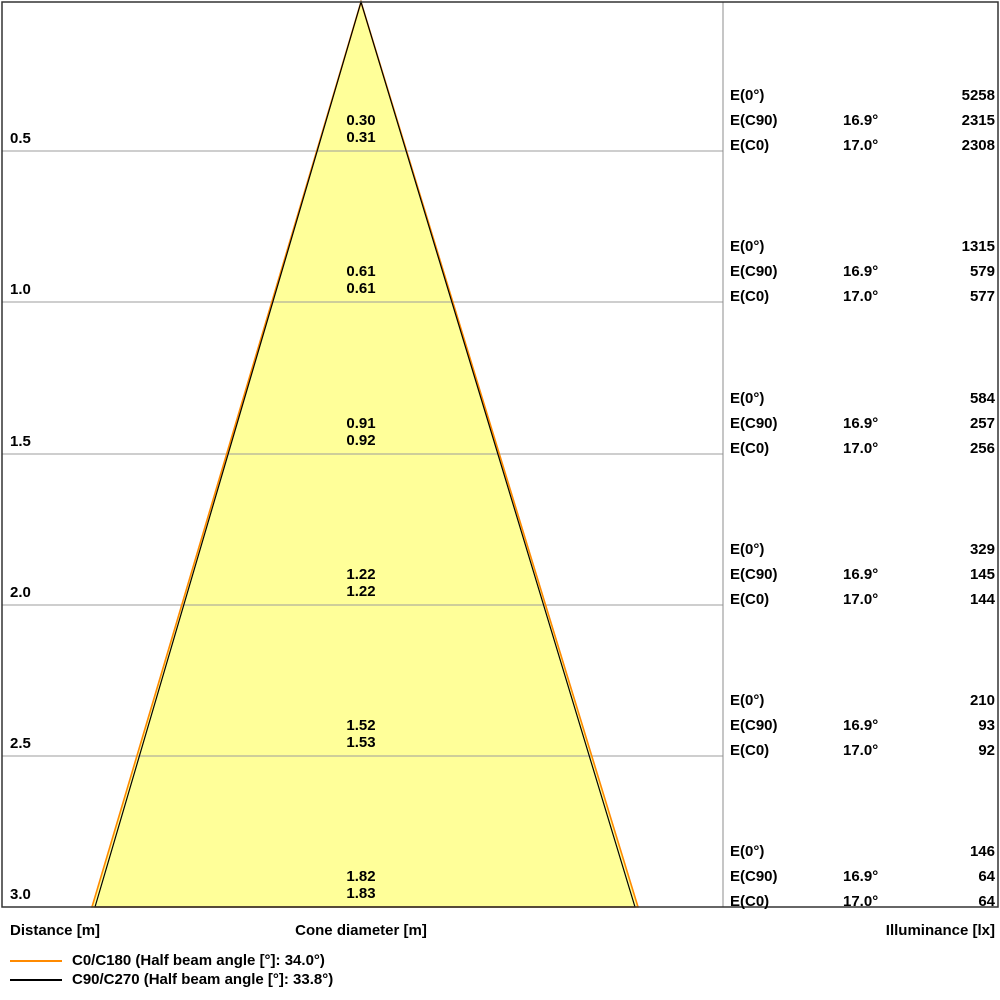 The height and width of the screenshot is (1000, 1000). I want to click on illuminance-row: E(C90) 16.9° 579, so click(862, 271).